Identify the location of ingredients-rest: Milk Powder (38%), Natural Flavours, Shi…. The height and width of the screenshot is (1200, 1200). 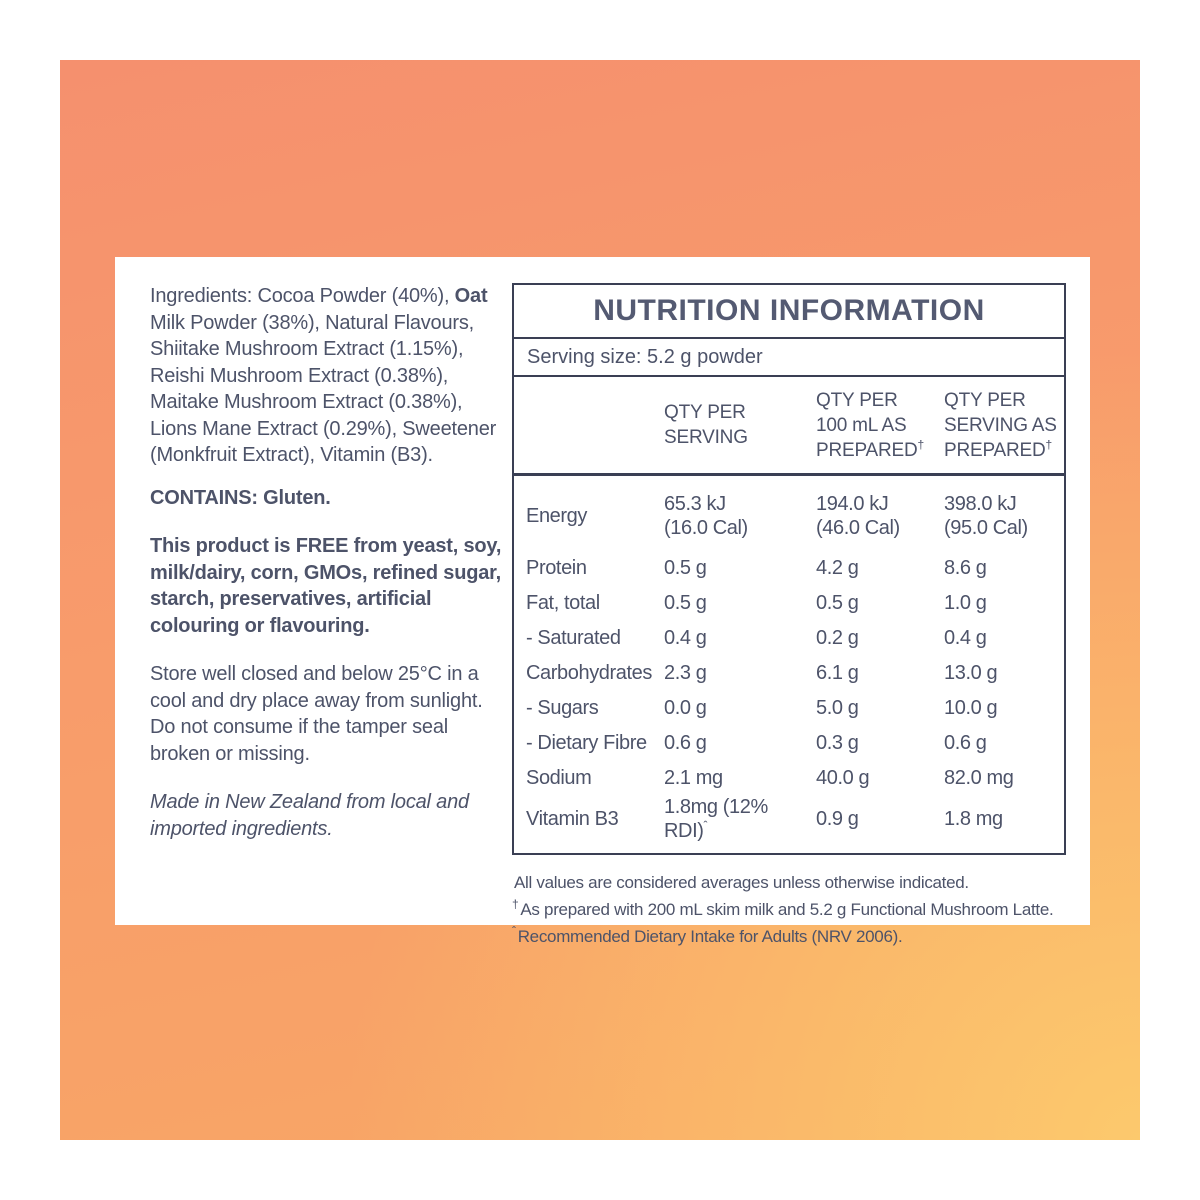
(323, 389).